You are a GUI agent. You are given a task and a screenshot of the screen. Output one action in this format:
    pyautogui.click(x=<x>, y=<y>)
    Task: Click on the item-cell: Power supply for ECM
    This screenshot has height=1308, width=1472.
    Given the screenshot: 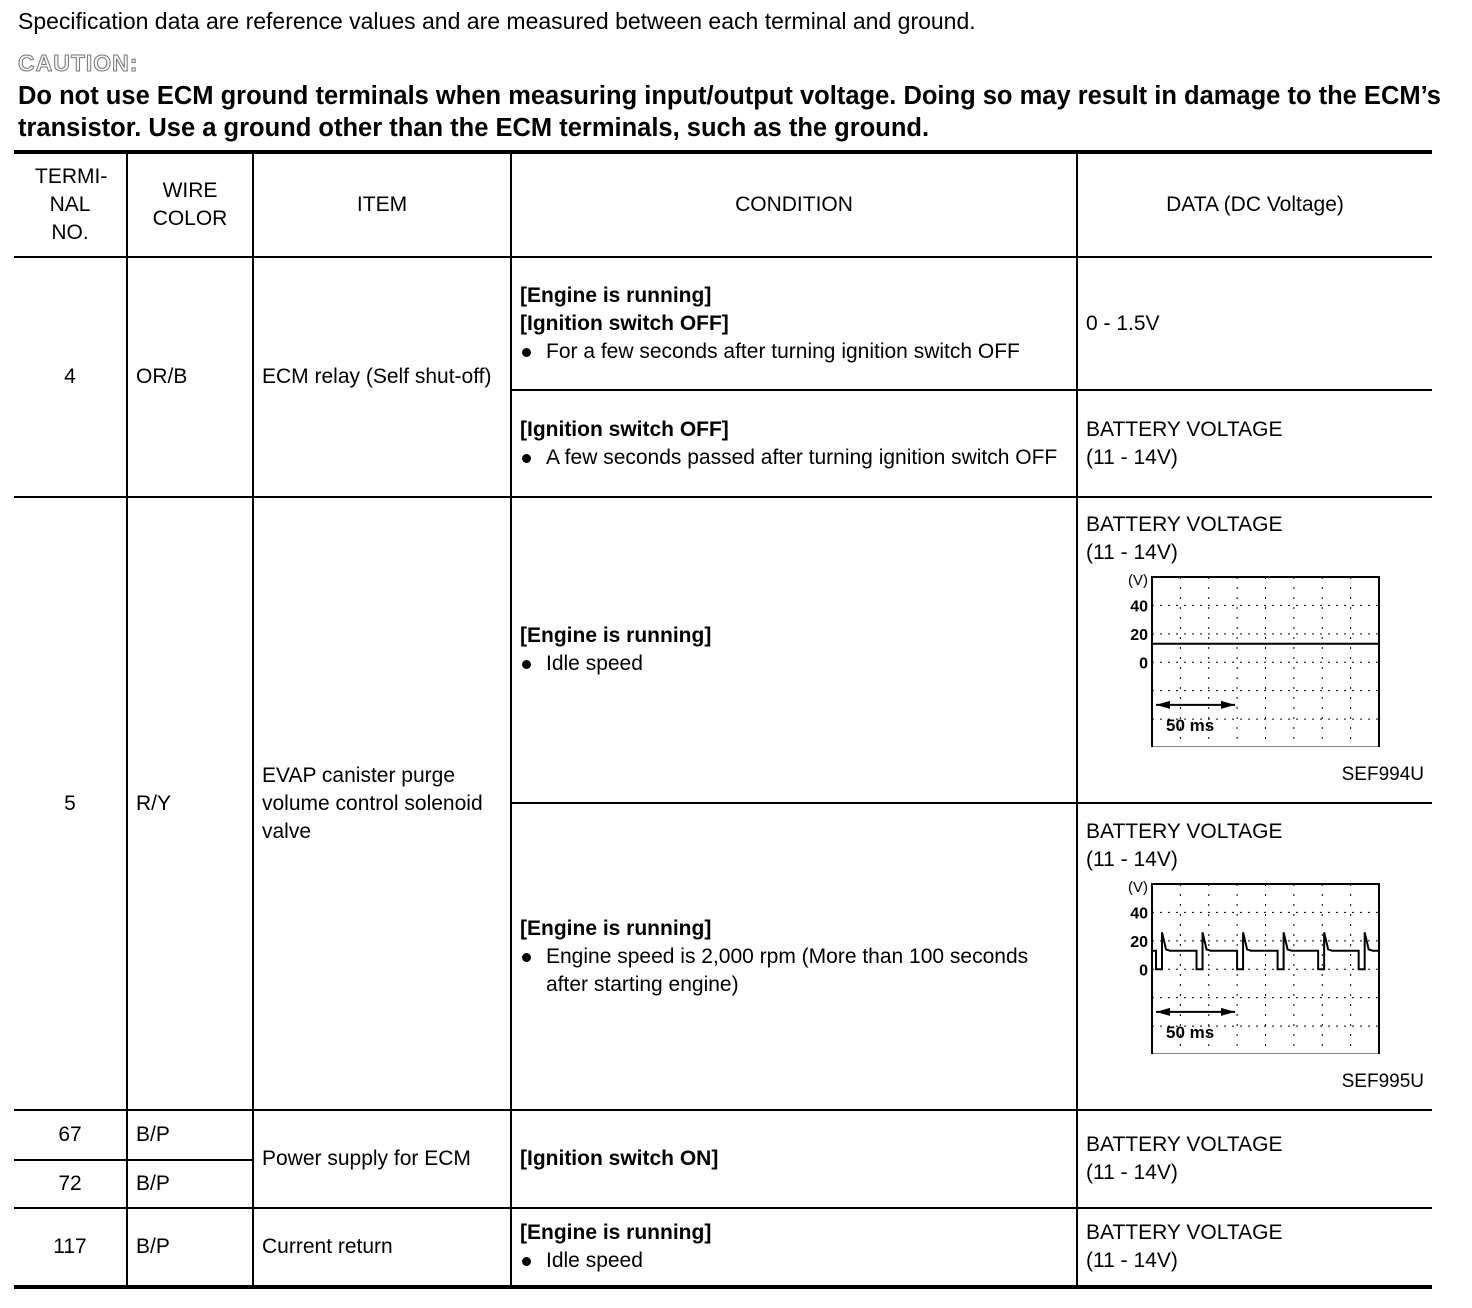 What is the action you would take?
    pyautogui.click(x=382, y=1159)
    